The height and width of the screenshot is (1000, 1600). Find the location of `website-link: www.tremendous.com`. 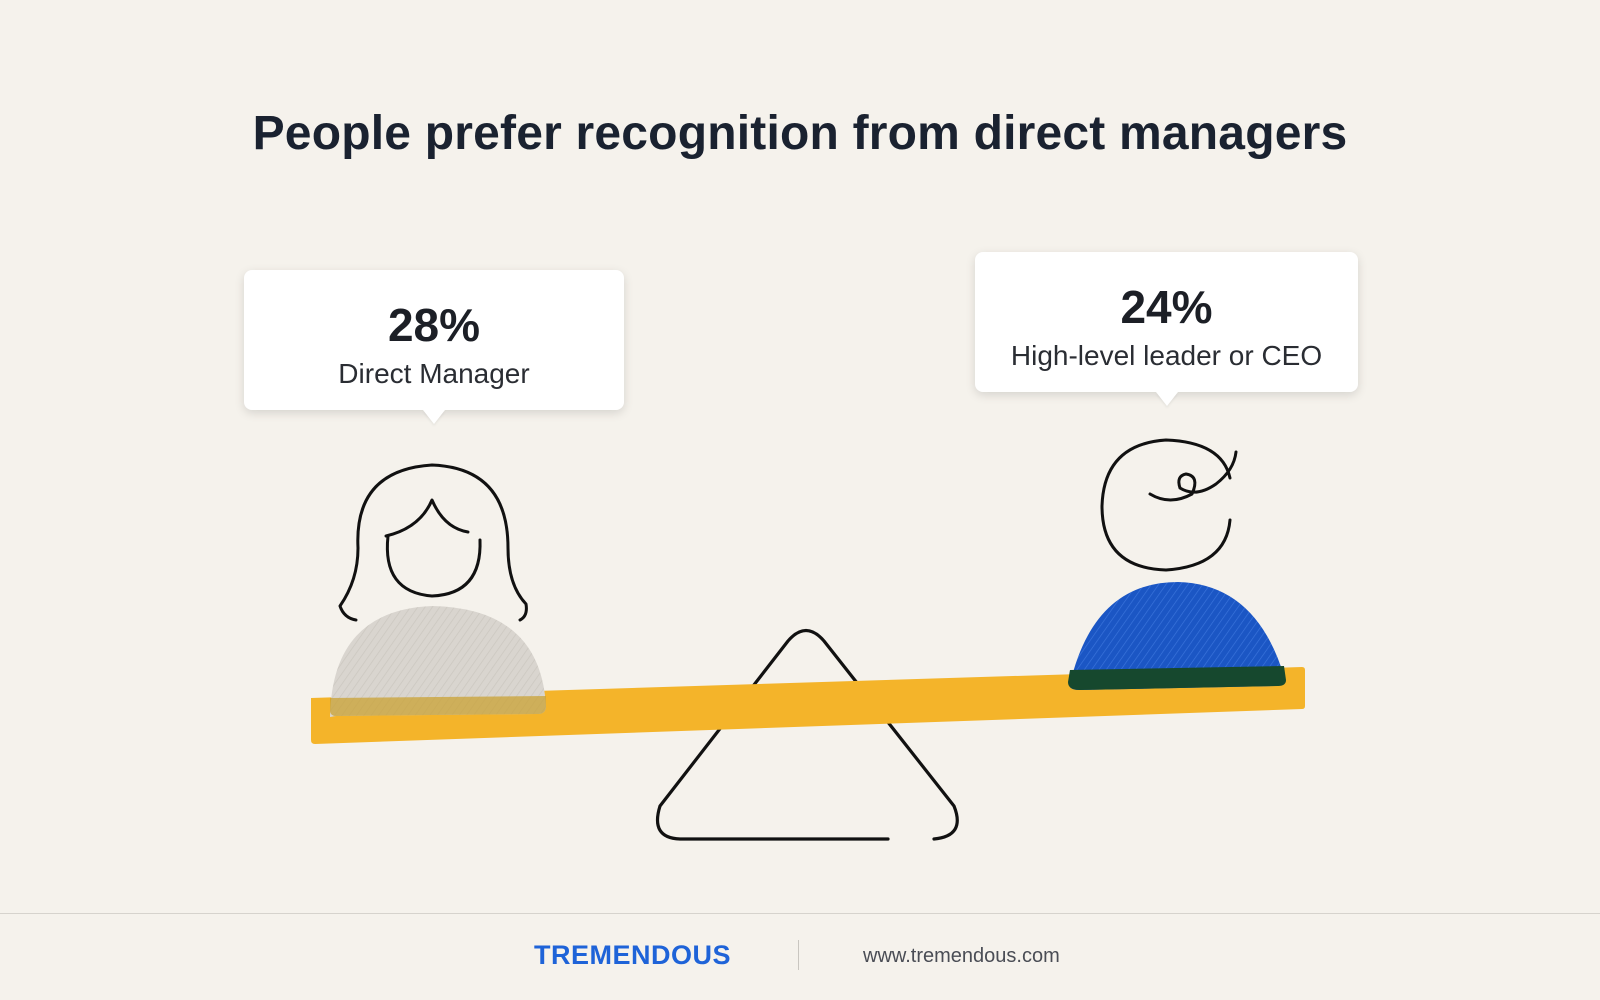

website-link: www.tremendous.com is located at coordinates (961, 956).